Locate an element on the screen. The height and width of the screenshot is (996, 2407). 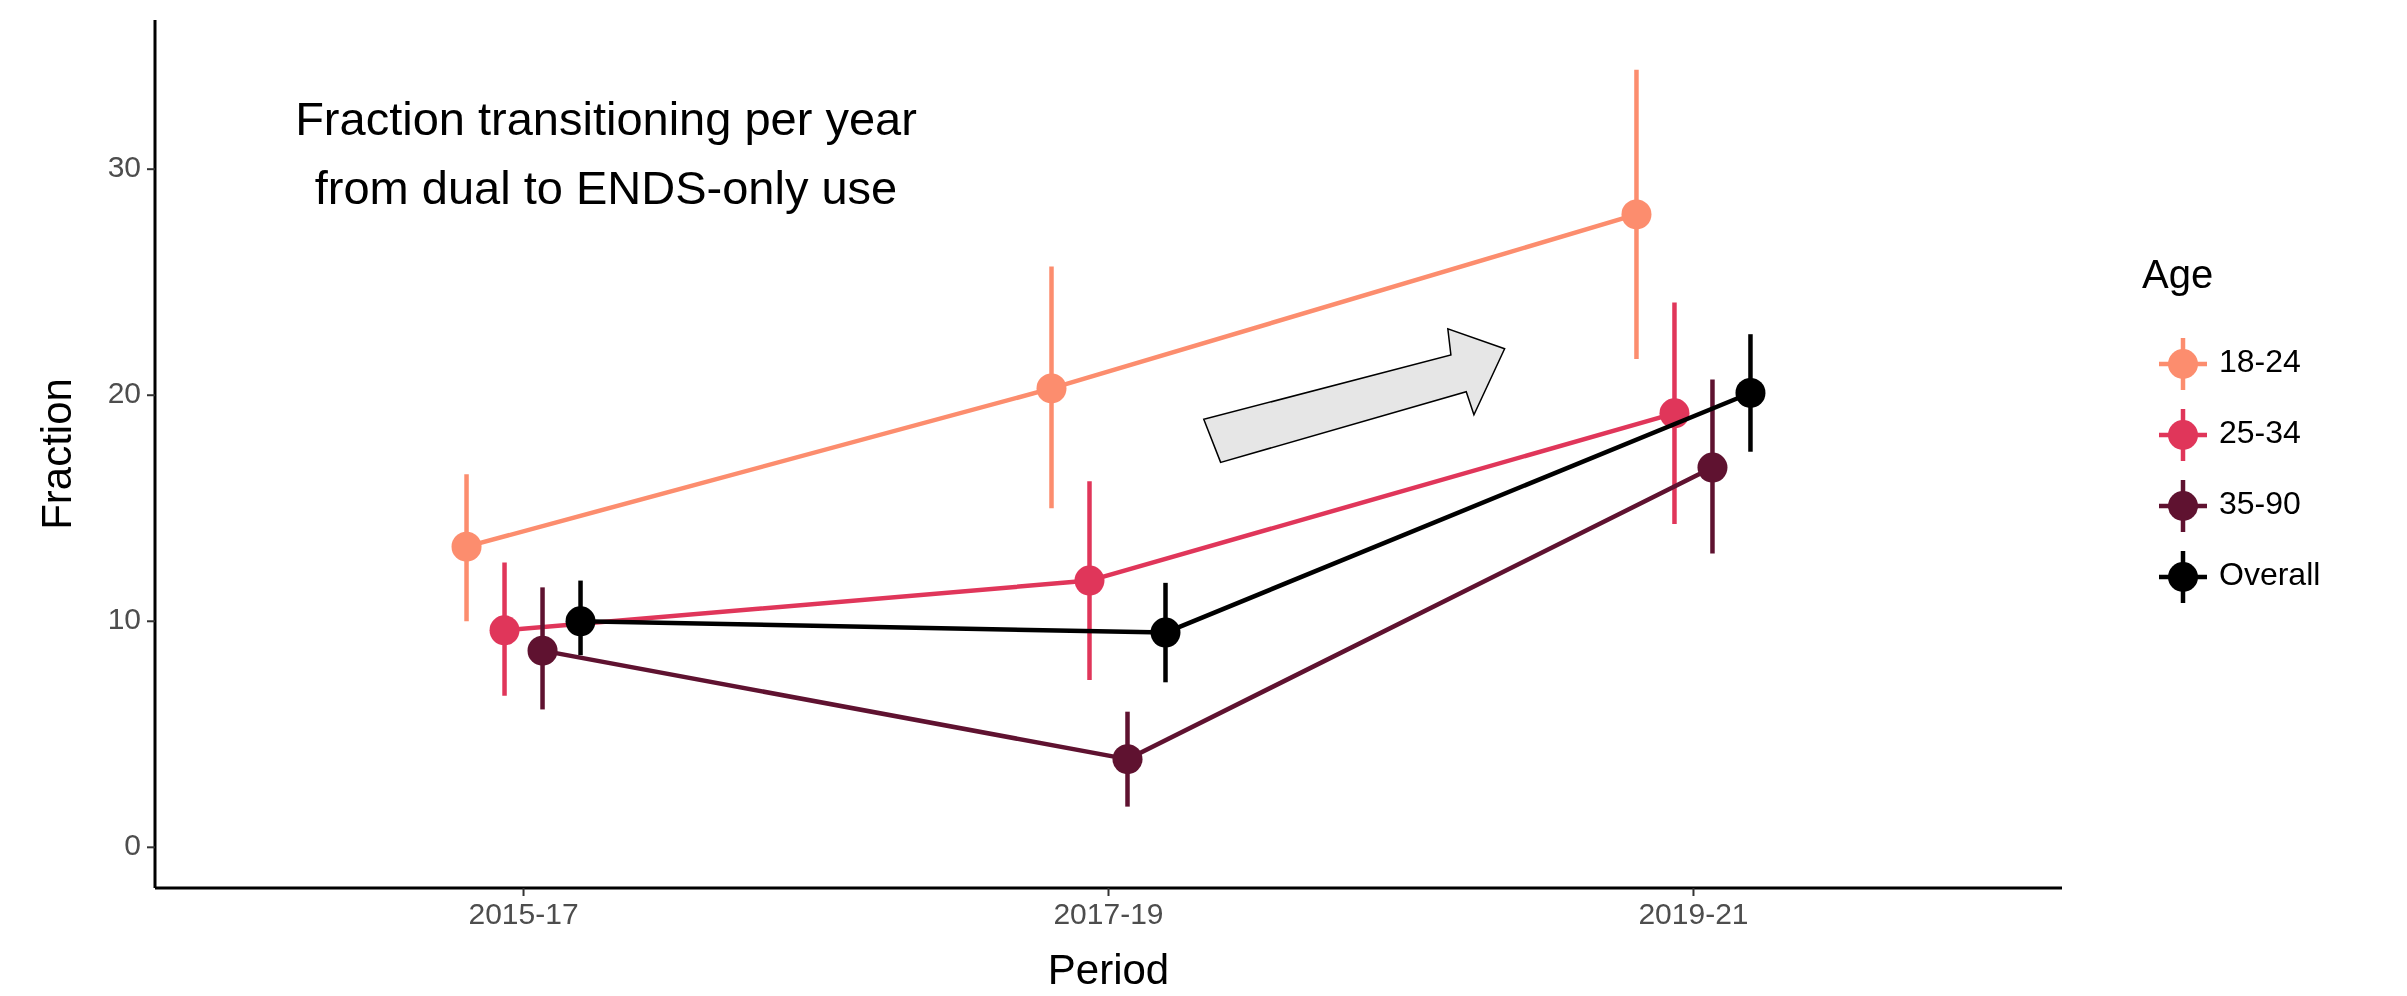
y-tick-label: 30 is located at coordinates (124, 167).